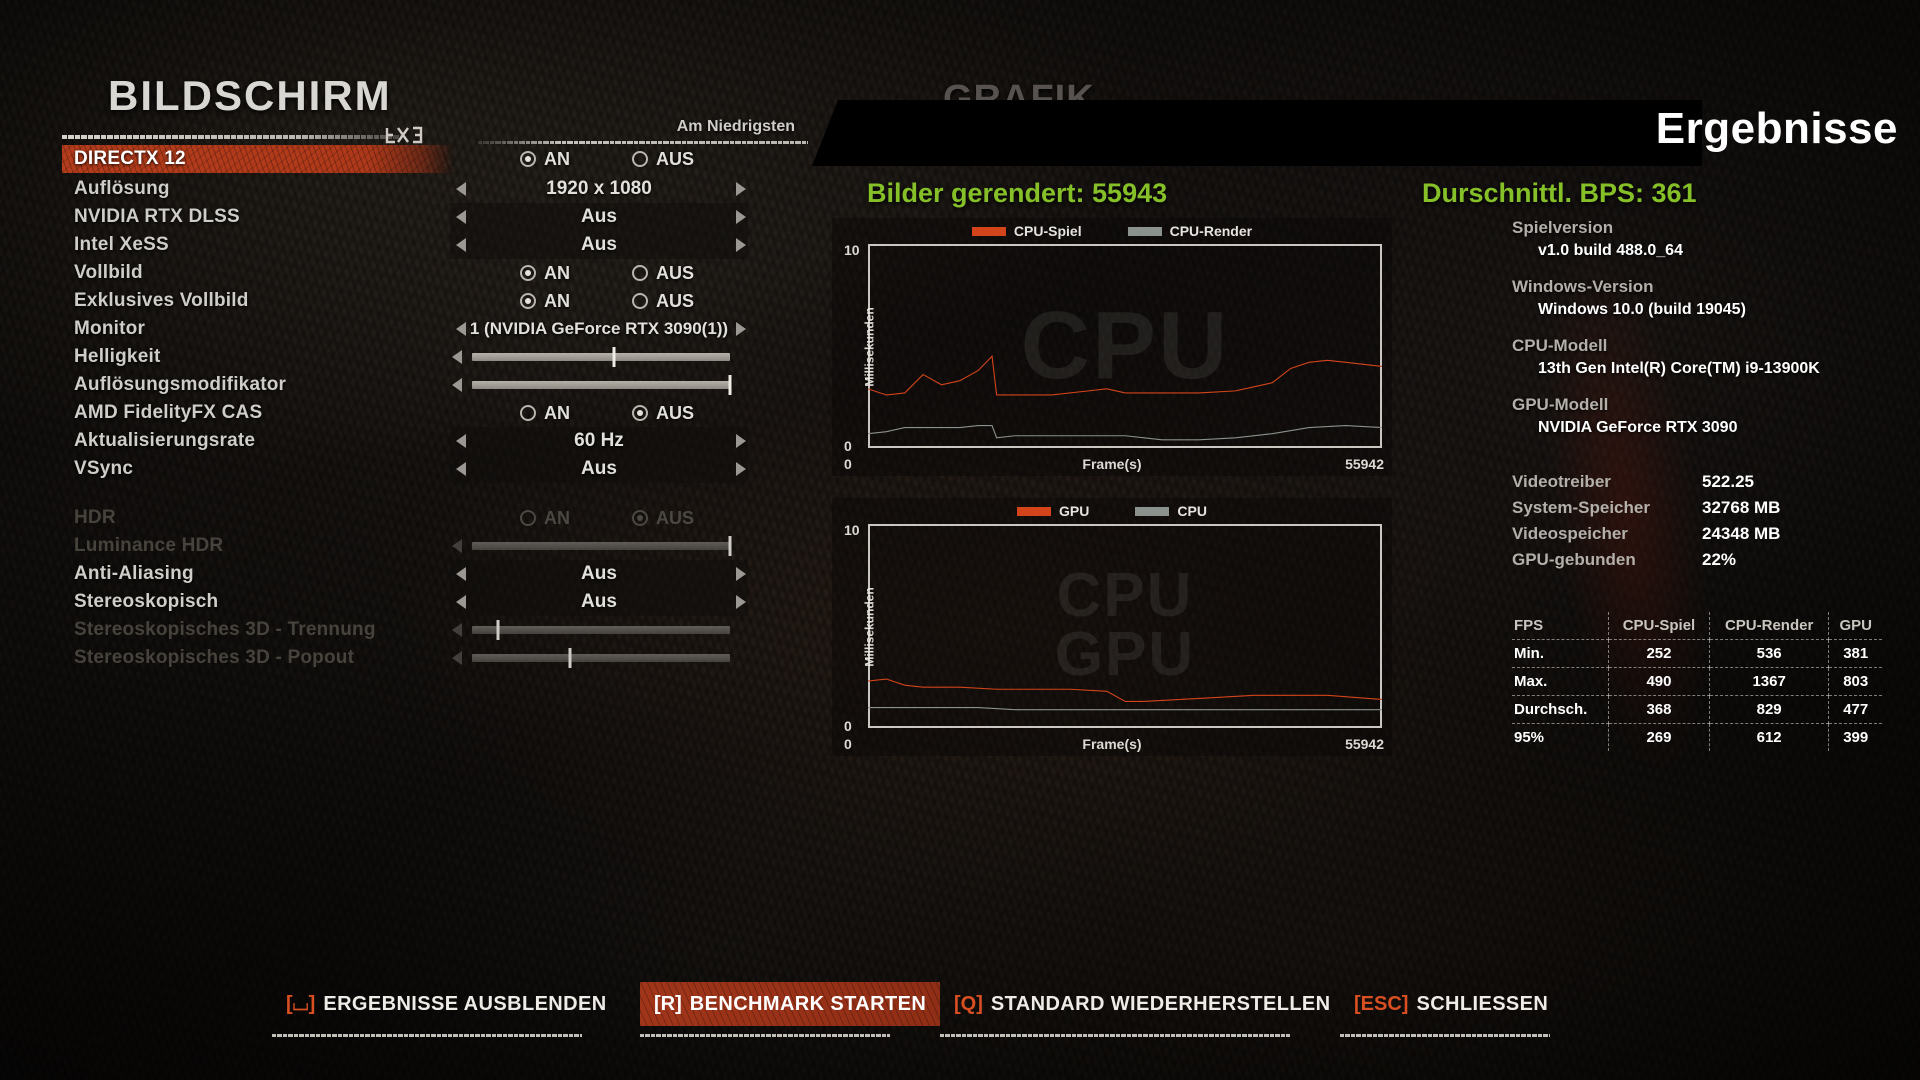  Describe the element at coordinates (258, 518) in the screenshot. I see `settings-option-row: HDR` at that location.